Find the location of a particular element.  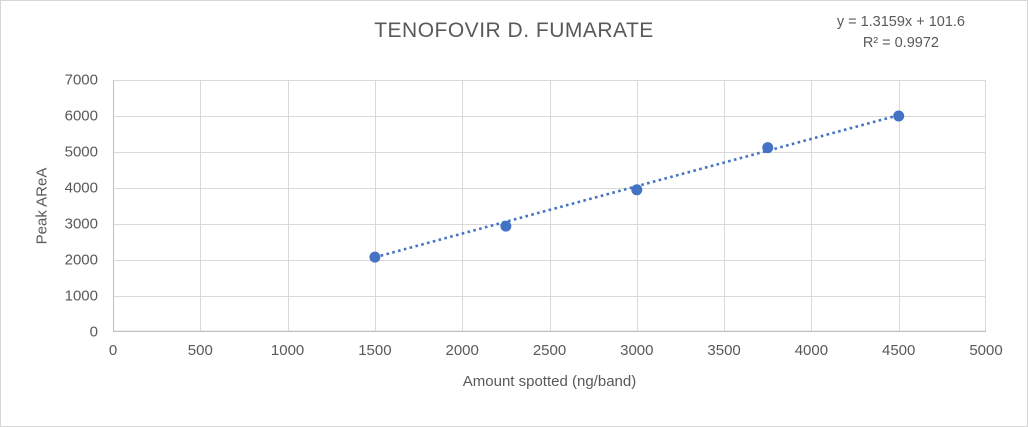

trendline-equation-block: y = 1.3159x + 101.6 R² = 0.9972 is located at coordinates (901, 33).